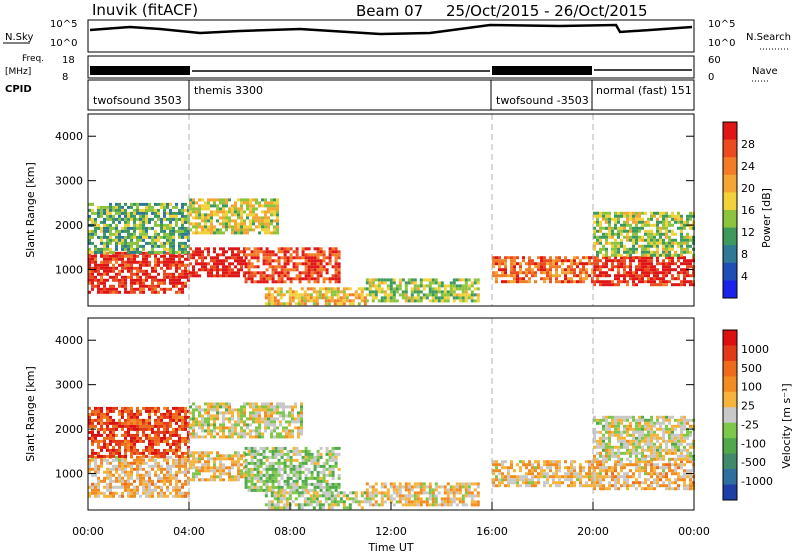  What do you see at coordinates (296, 493) in the screenshot?
I see `vel-cell-f5` at bounding box center [296, 493].